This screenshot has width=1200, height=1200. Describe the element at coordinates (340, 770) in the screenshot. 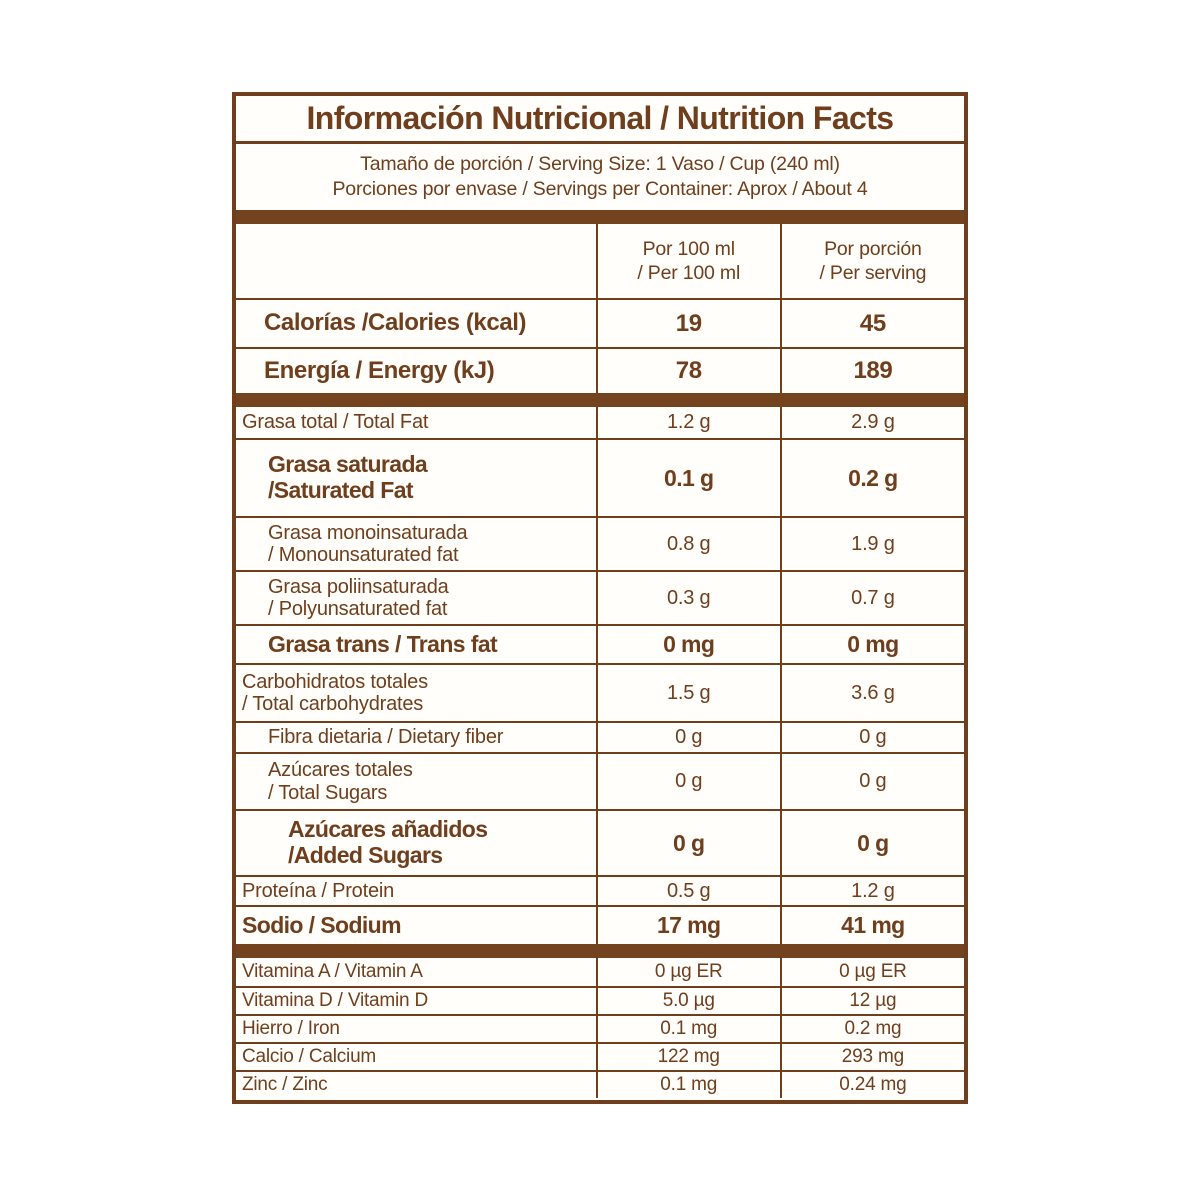

I see `nutrient-label-line1: Azúcares totales` at that location.